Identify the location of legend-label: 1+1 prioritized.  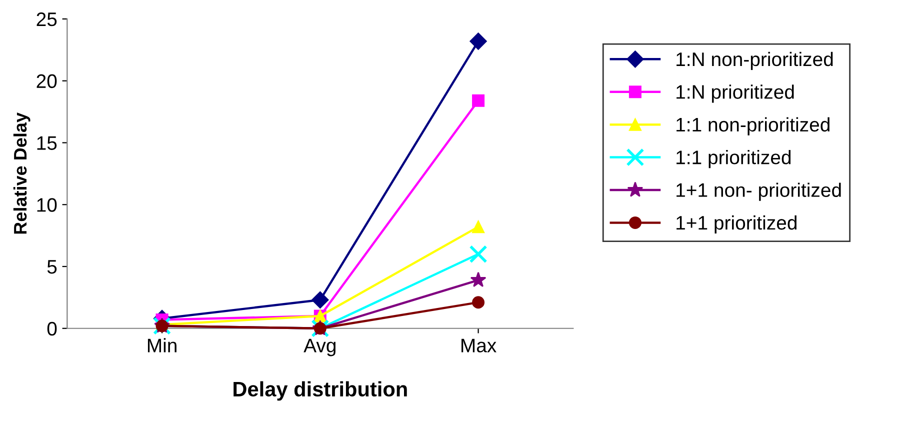
(736, 224).